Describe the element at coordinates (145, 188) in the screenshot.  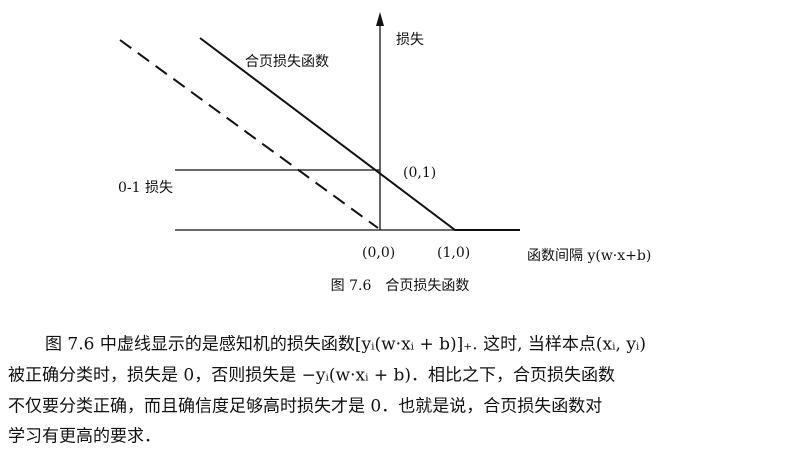
I see `zero-one-label: 0-1 损失` at that location.